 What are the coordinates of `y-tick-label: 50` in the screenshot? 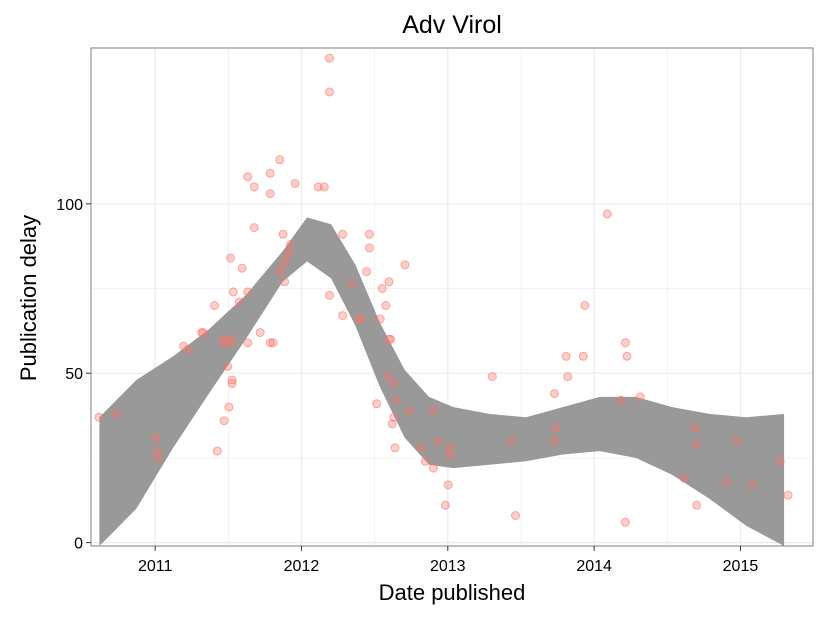 It's located at (74, 374).